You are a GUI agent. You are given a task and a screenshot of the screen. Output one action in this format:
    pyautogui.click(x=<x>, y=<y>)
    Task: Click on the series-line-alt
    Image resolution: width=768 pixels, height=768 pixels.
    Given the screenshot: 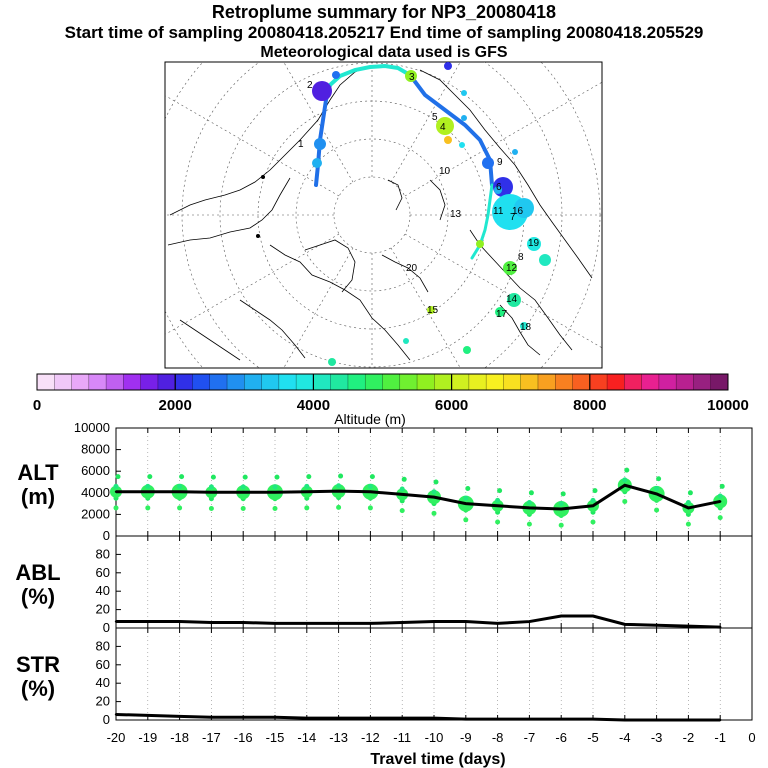 What is the action you would take?
    pyautogui.click(x=418, y=497)
    